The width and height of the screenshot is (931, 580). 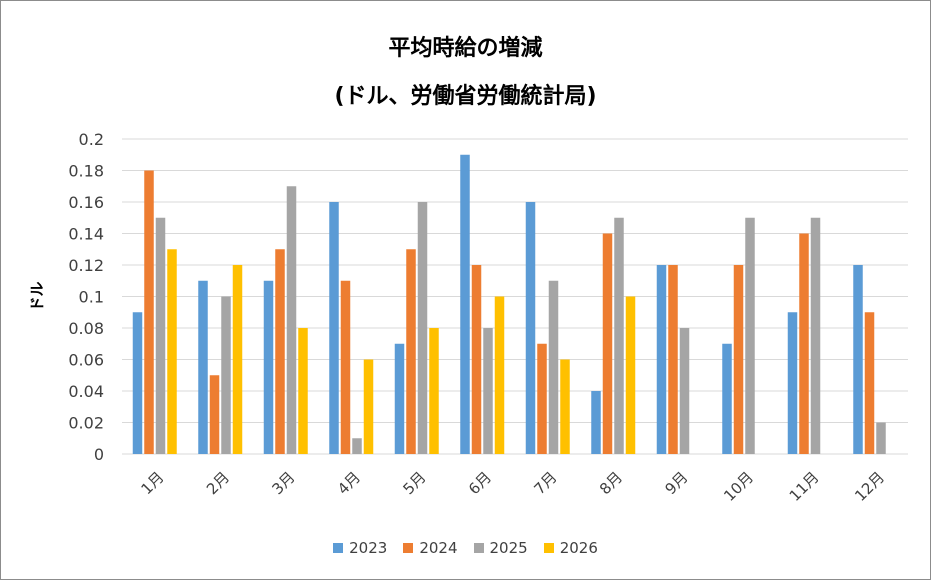 I want to click on legend-item-2026: 2026, so click(x=570, y=548).